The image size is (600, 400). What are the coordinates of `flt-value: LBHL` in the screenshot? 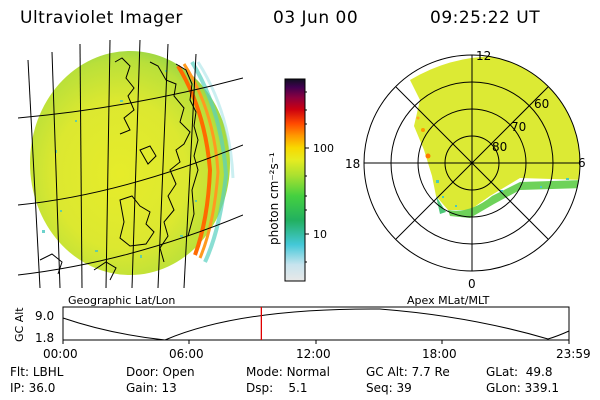 It's located at (48, 372).